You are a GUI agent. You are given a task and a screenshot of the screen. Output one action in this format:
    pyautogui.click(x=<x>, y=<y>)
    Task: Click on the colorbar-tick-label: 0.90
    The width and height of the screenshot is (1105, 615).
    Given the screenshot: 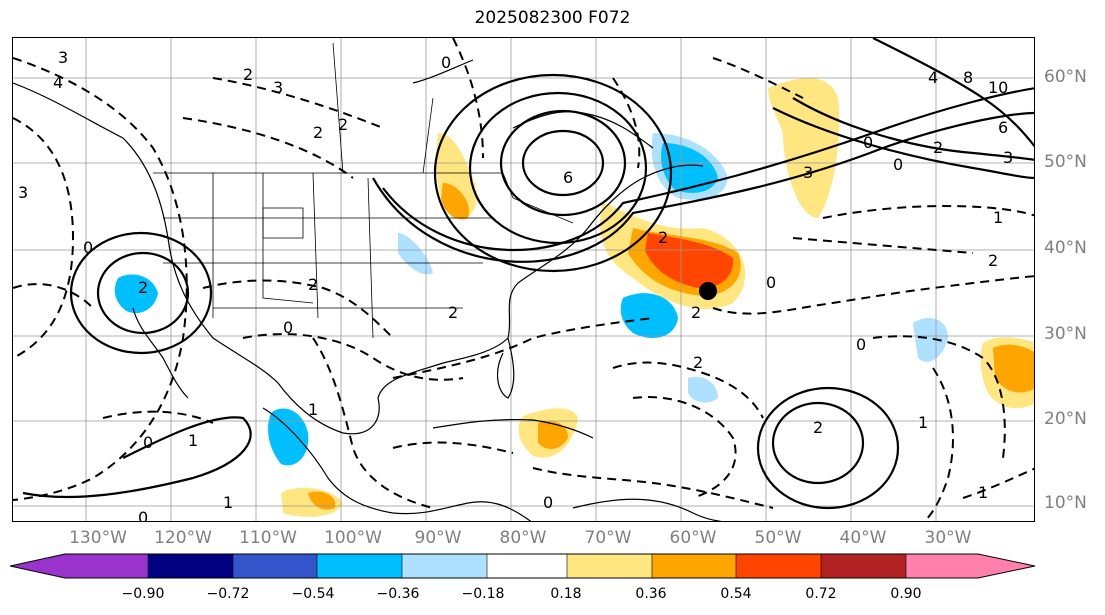 What is the action you would take?
    pyautogui.click(x=906, y=594)
    